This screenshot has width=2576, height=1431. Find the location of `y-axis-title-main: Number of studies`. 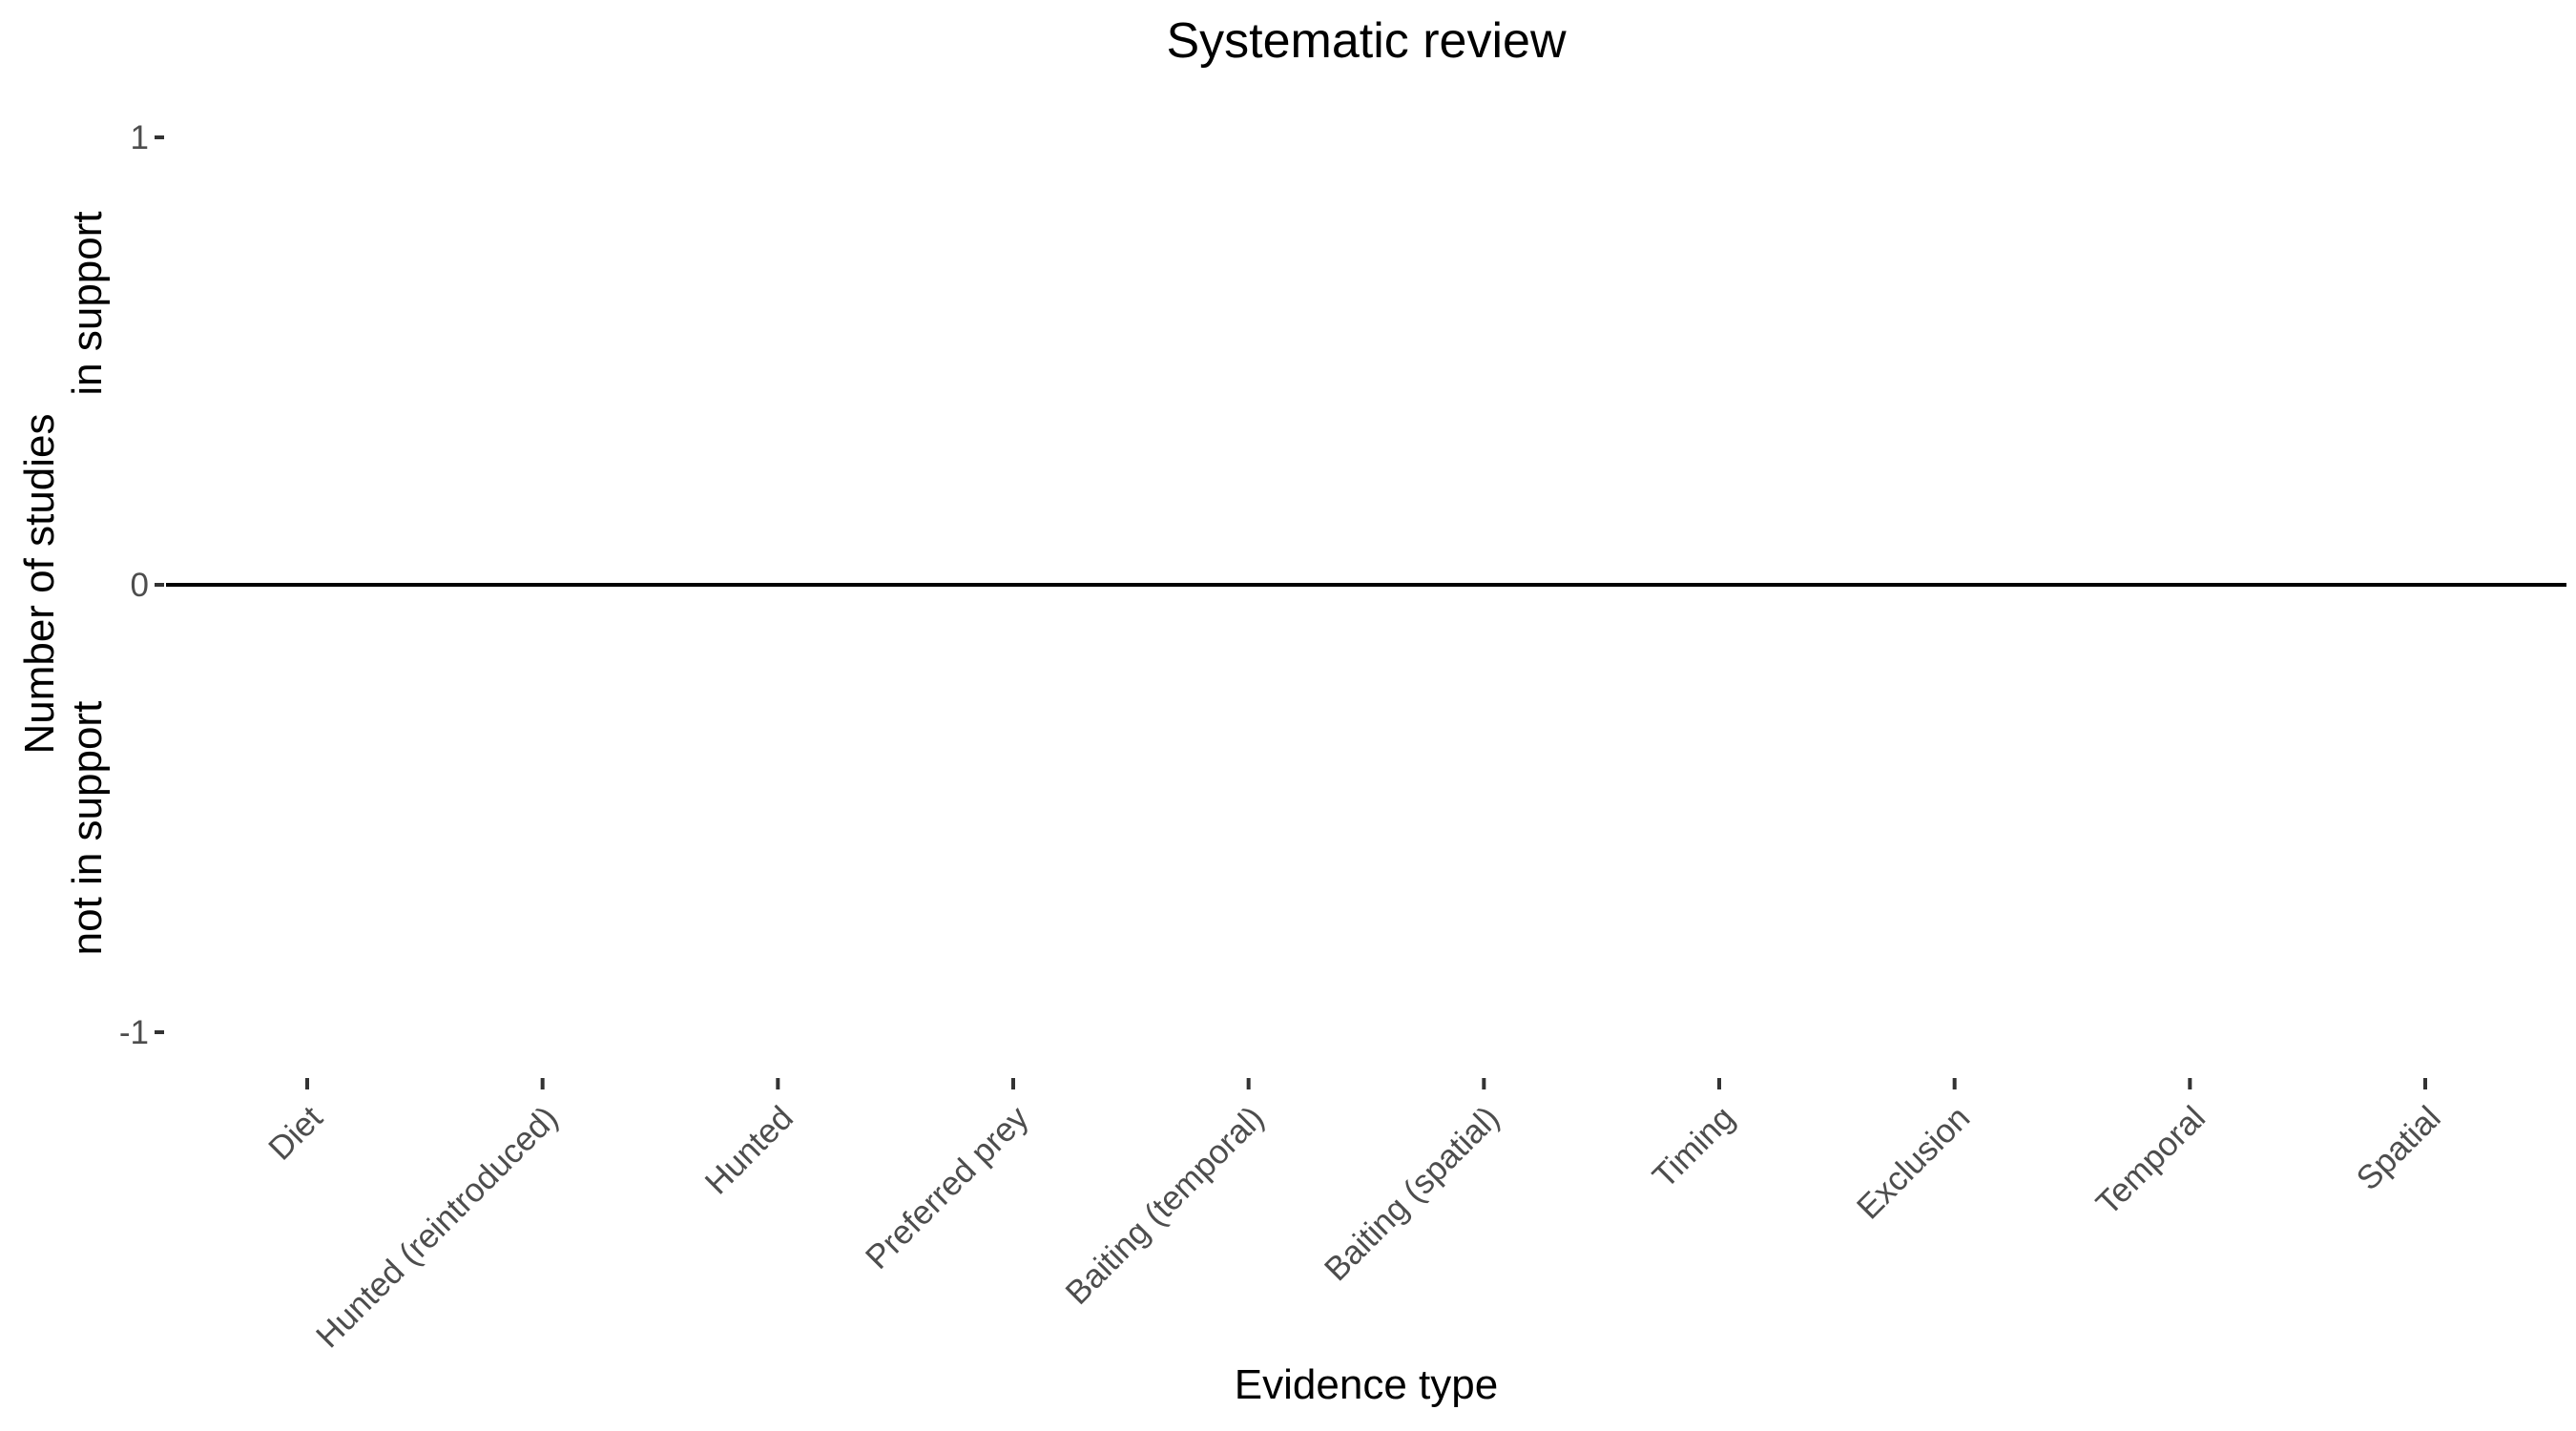

y-axis-title-main: Number of studies is located at coordinates (39, 583).